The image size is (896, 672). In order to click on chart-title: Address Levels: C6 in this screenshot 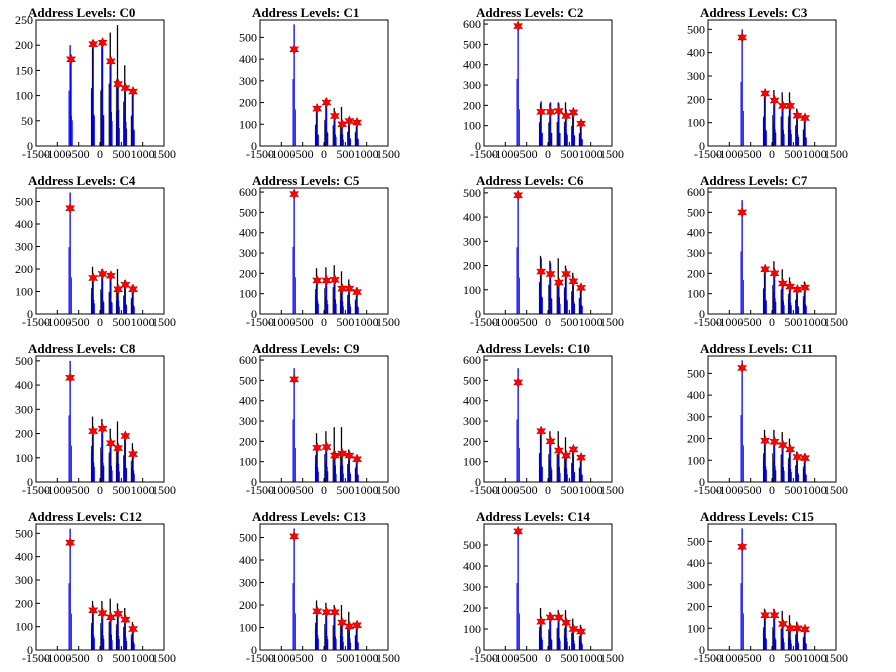, I will do `click(530, 180)`.